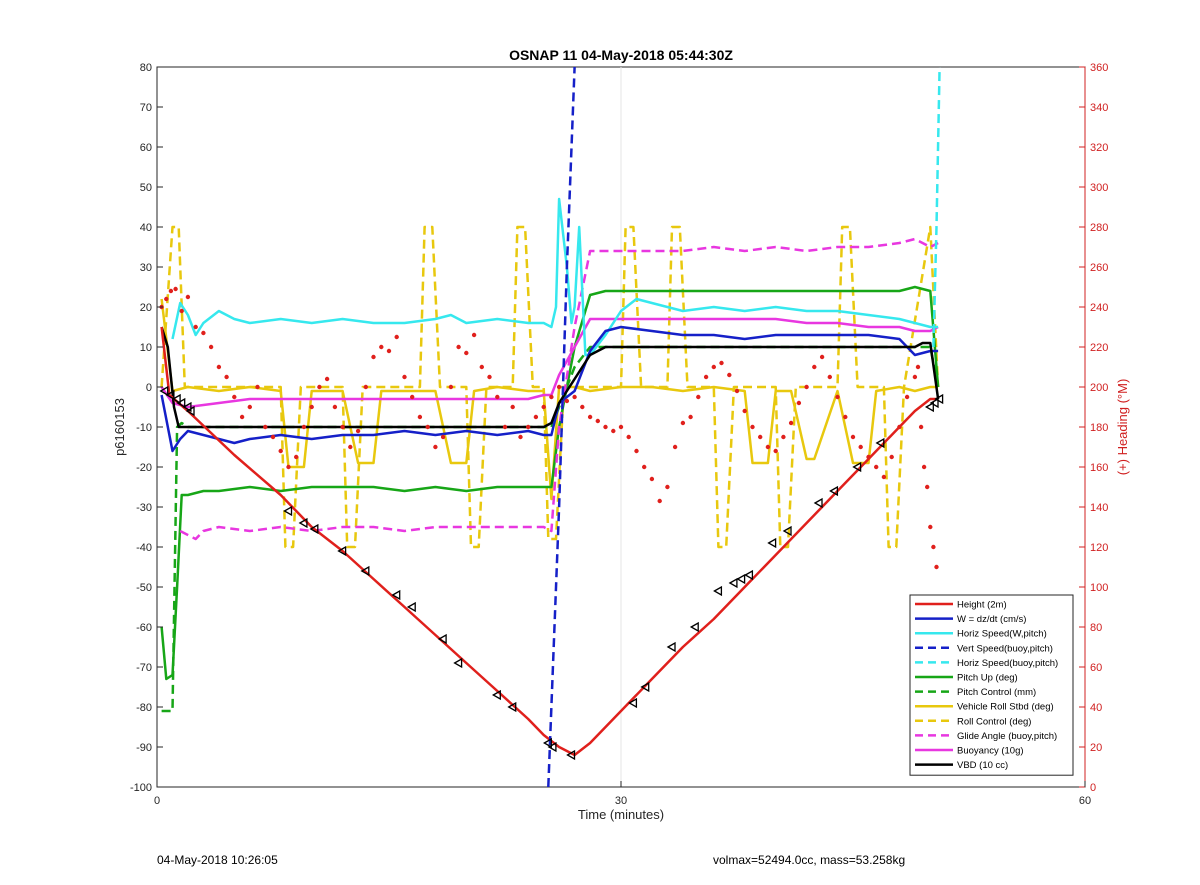 Image resolution: width=1200 pixels, height=885 pixels. Describe the element at coordinates (141, 788) in the screenshot. I see `y-tick-label: -100` at that location.